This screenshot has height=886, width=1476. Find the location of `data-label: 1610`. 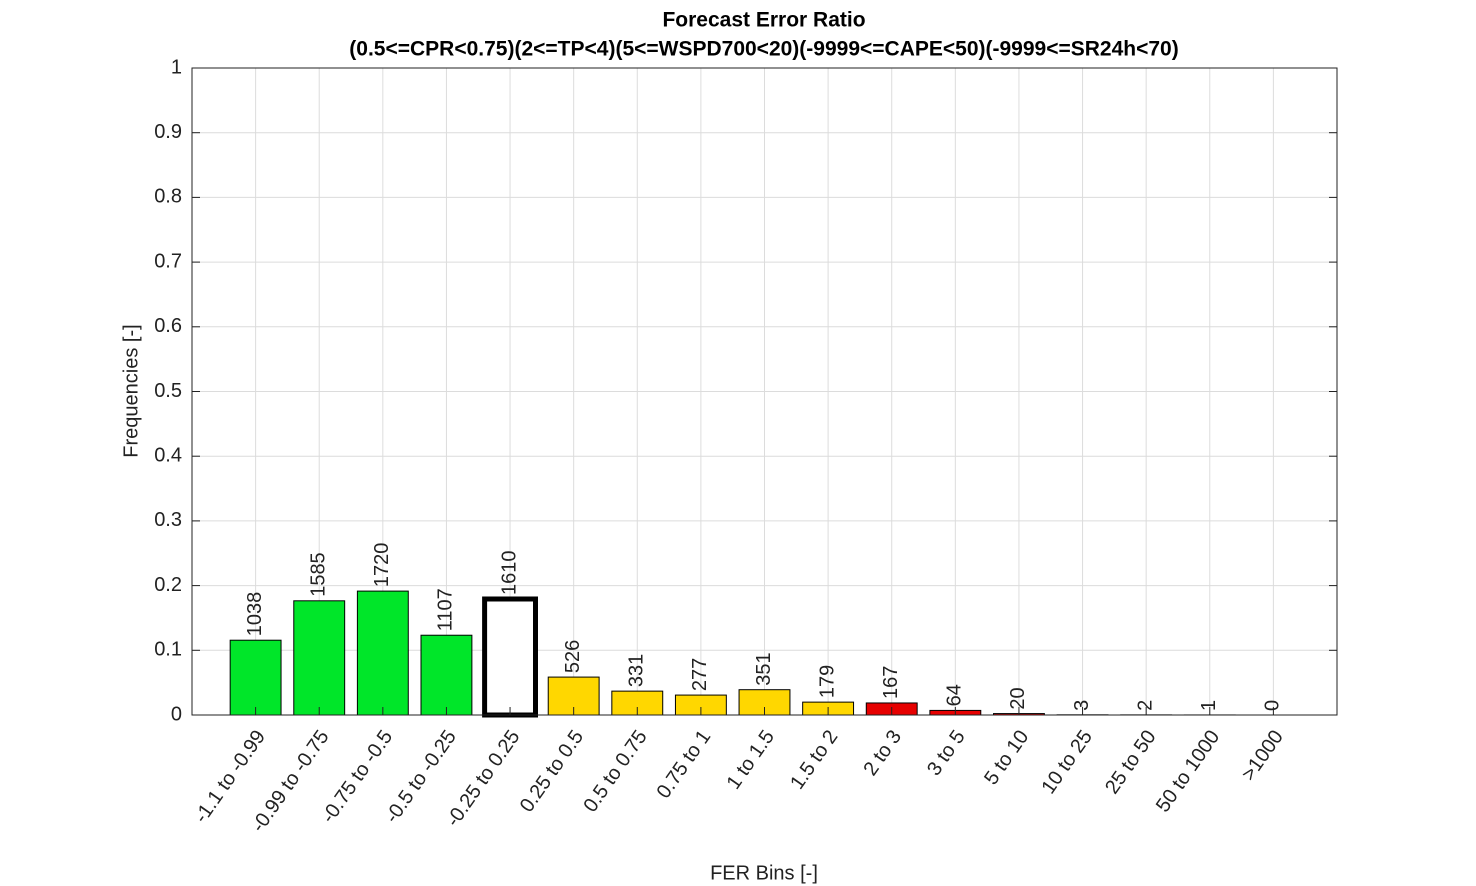

data-label: 1610 is located at coordinates (509, 572).